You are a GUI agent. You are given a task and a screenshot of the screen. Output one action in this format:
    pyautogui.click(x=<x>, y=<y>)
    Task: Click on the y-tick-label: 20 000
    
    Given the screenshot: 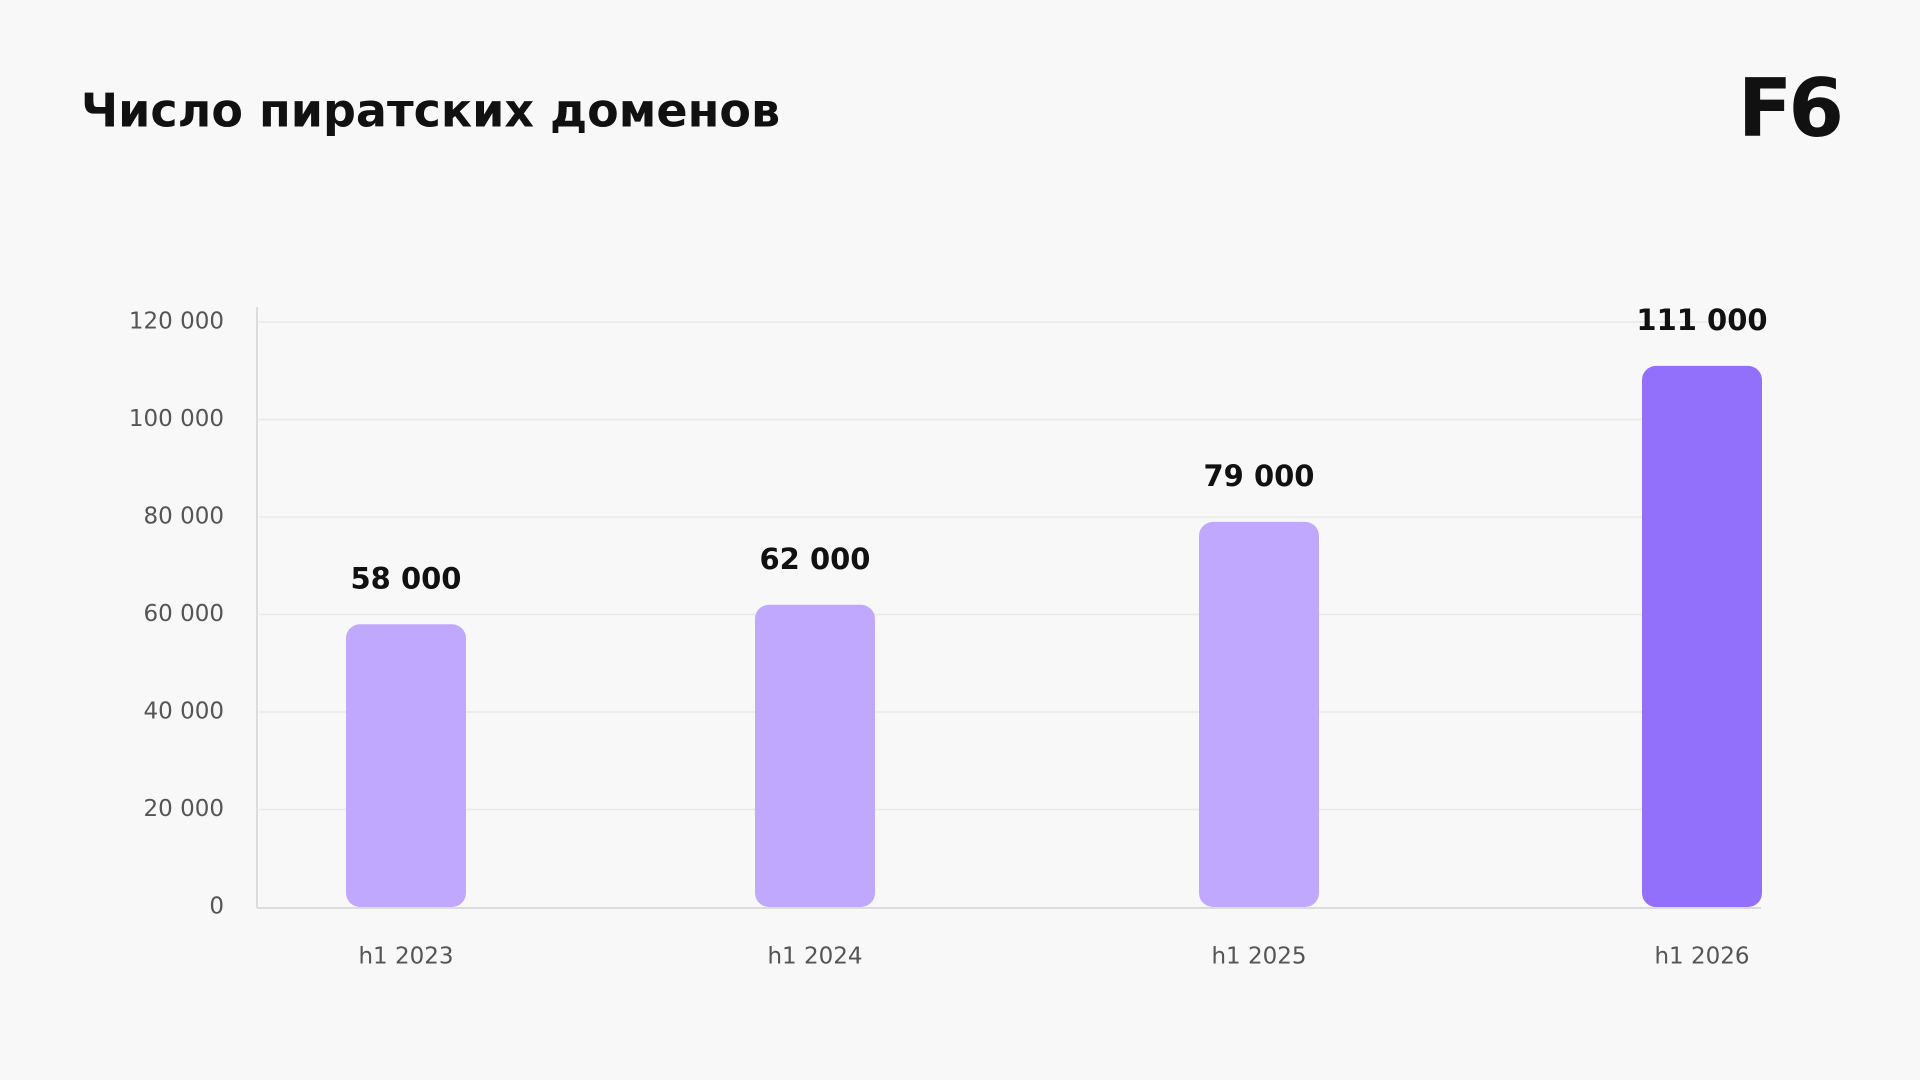 What is the action you would take?
    pyautogui.click(x=184, y=809)
    